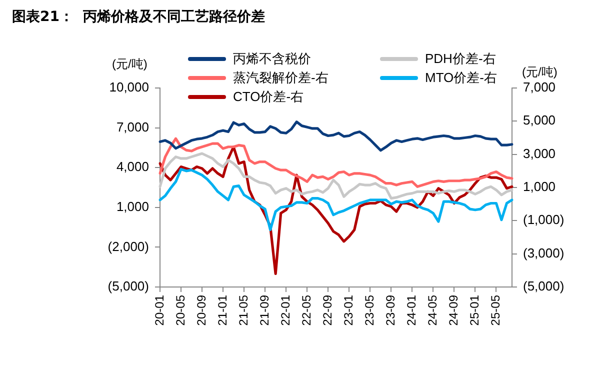  What do you see at coordinates (180, 310) in the screenshot?
I see `x-tick-label: 20-05` at bounding box center [180, 310].